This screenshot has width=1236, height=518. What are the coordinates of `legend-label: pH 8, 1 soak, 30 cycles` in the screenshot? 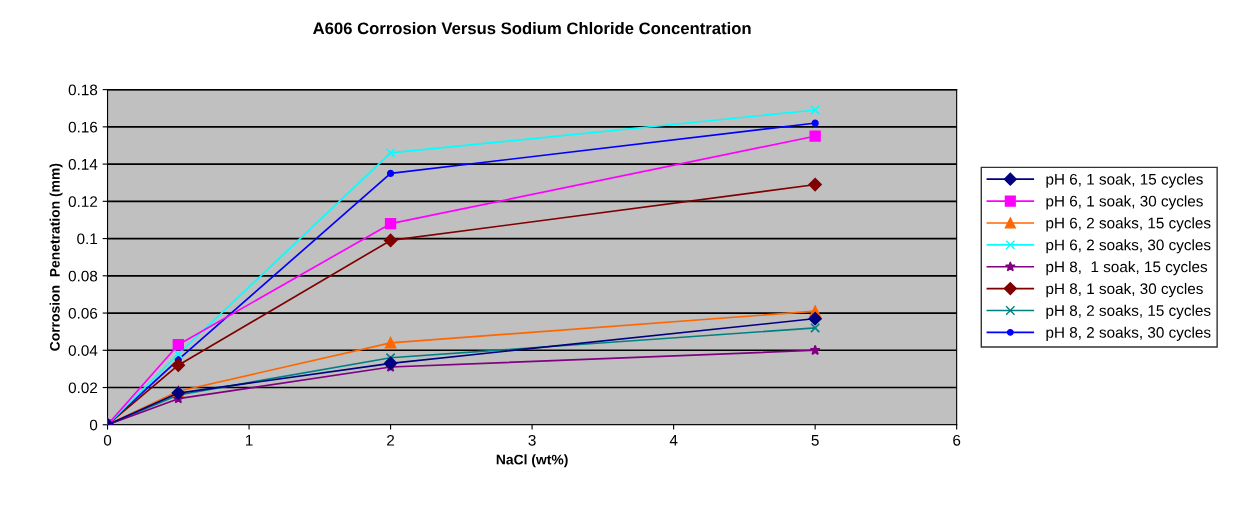 It's located at (1124, 290).